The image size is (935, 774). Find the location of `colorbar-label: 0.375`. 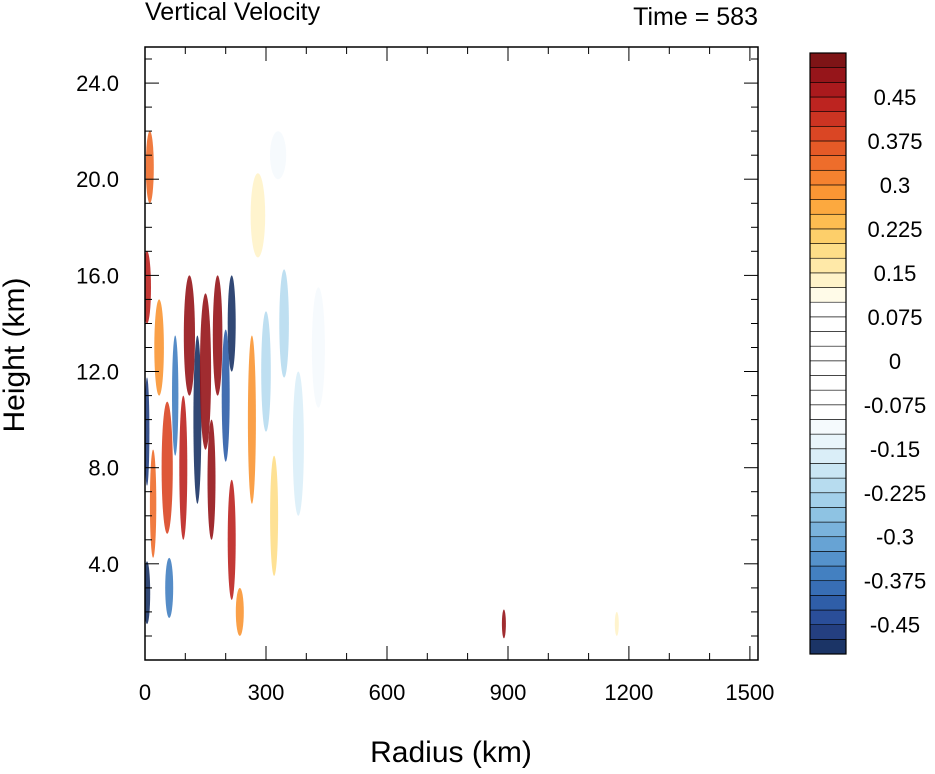

colorbar-label: 0.375 is located at coordinates (894, 141).